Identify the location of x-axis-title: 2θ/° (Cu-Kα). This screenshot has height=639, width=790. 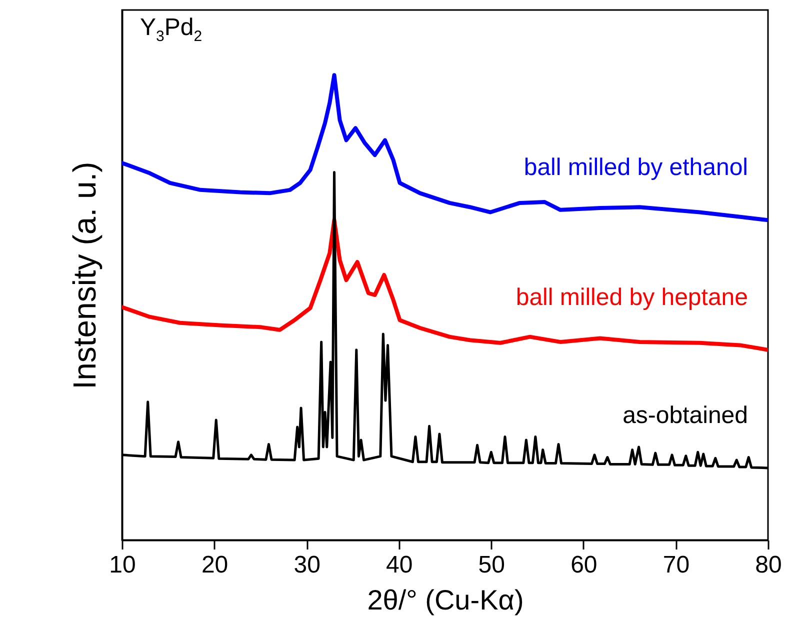
(445, 600).